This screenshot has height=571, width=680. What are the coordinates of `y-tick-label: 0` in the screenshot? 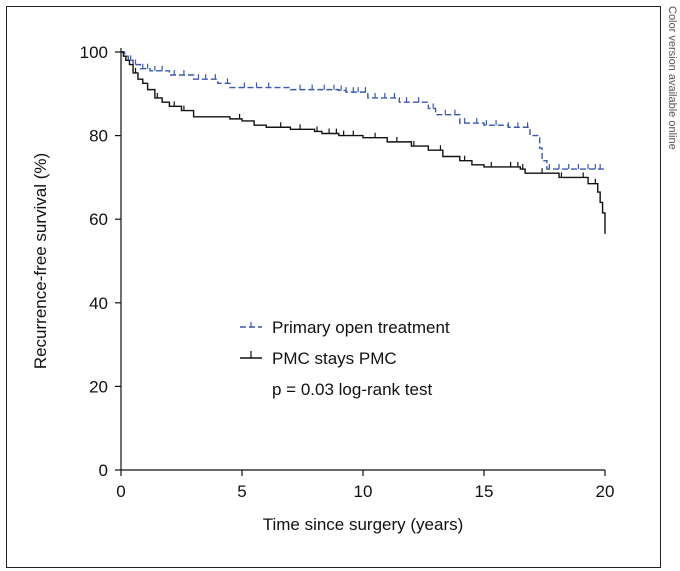 It's located at (103, 470).